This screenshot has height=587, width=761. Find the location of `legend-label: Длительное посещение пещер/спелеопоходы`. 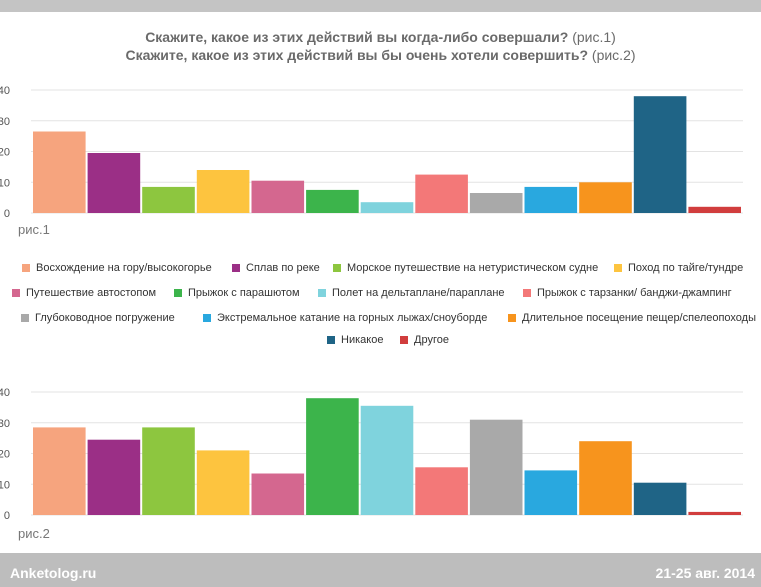

legend-label: Длительное посещение пещер/спелеопоходы is located at coordinates (639, 318).